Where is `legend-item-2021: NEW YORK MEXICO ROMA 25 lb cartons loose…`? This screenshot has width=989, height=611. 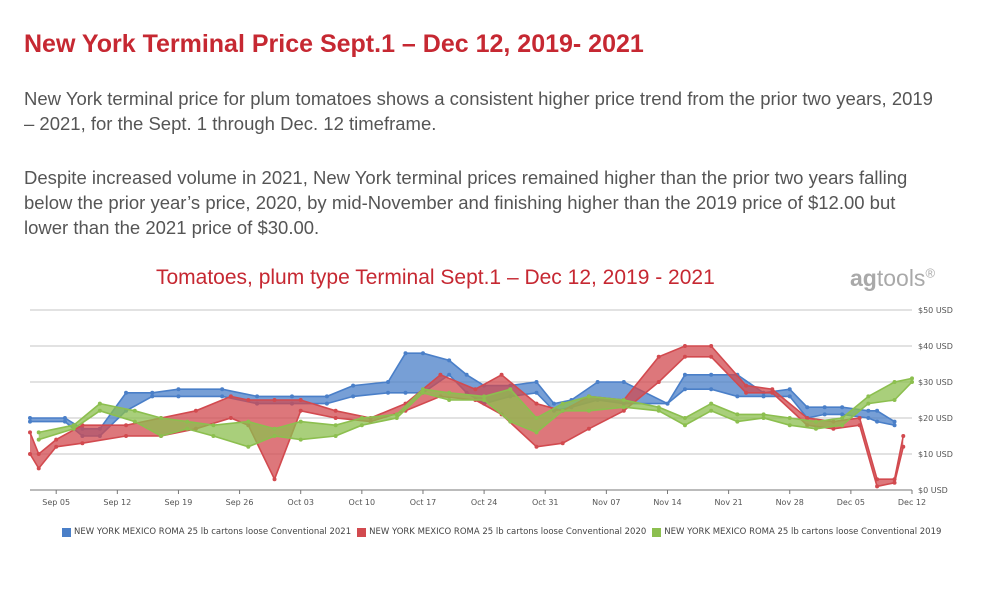 legend-item-2021: NEW YORK MEXICO ROMA 25 lb cartons loose… is located at coordinates (206, 532).